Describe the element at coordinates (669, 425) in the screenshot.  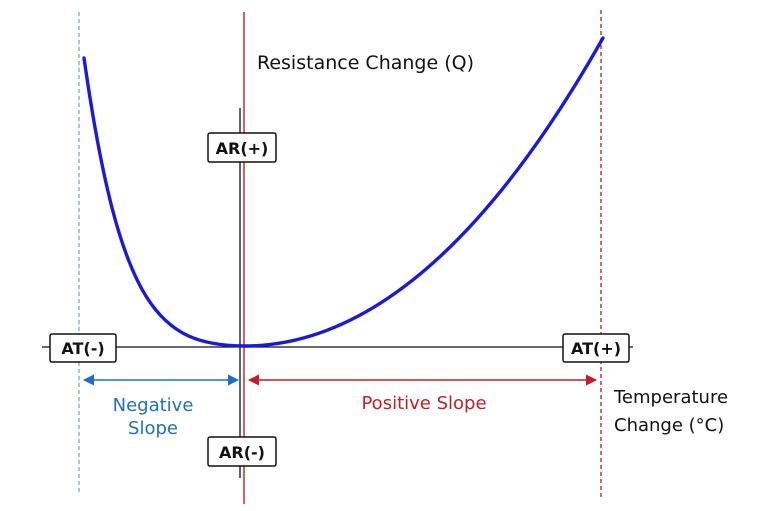
I see `x-axis-label-line2: Change (°C)` at that location.